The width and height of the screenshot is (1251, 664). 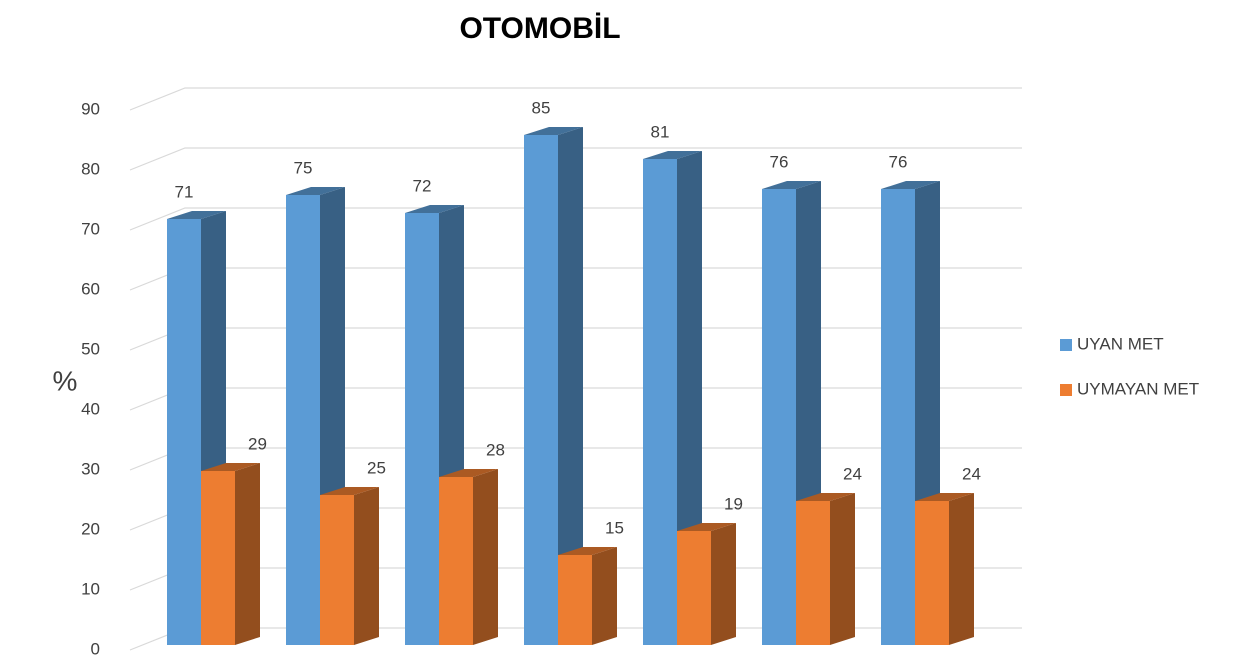 What do you see at coordinates (539, 28) in the screenshot?
I see `chart-title: OTOMOBİL` at bounding box center [539, 28].